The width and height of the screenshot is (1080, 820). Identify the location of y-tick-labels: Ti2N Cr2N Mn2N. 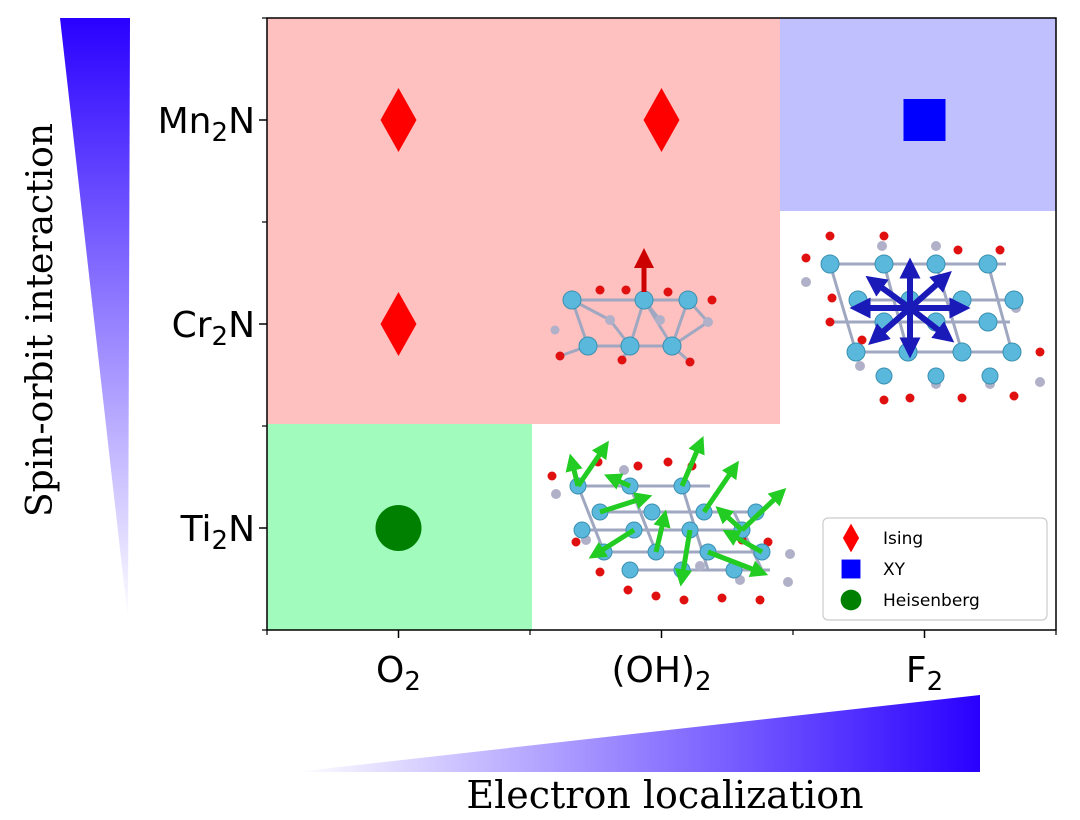
(206, 328).